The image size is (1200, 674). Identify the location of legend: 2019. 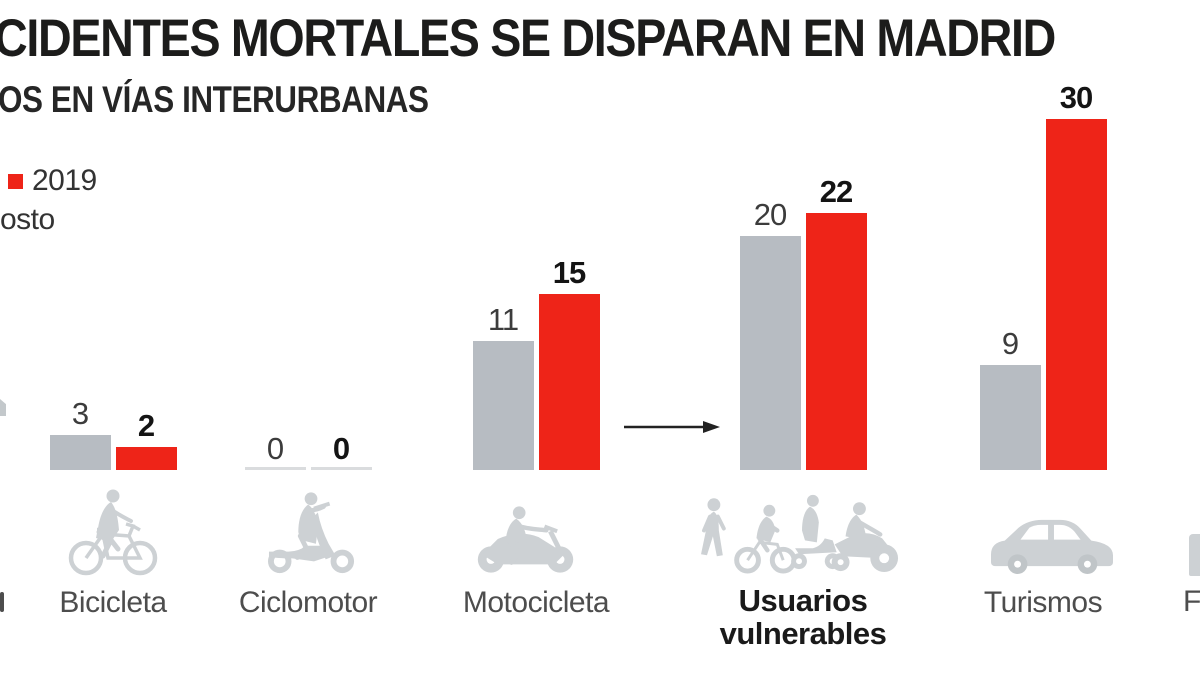
(52, 181).